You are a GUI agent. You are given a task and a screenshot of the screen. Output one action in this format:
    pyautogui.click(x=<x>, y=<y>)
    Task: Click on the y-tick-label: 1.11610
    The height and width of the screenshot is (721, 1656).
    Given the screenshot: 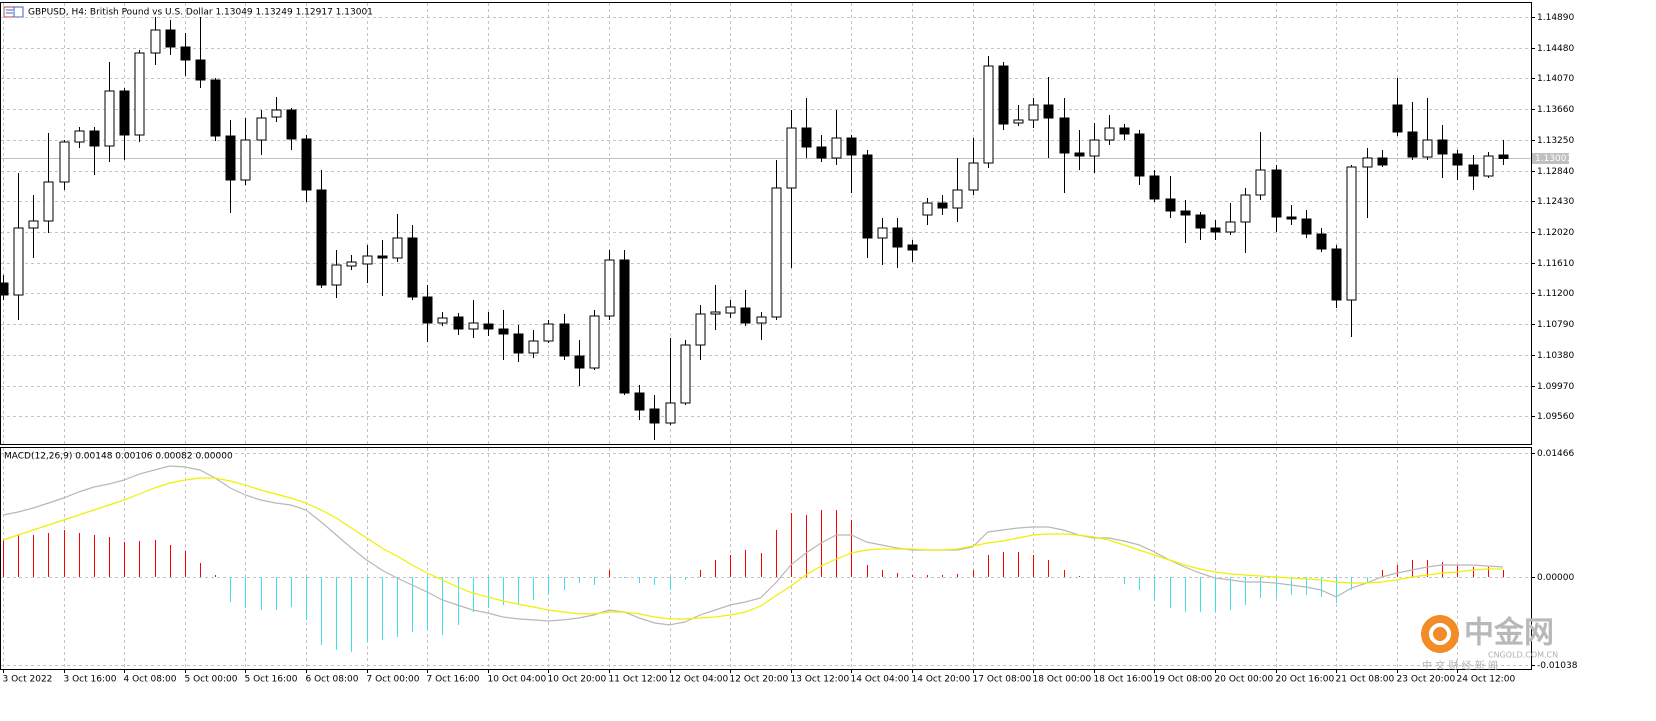 What is the action you would take?
    pyautogui.click(x=1555, y=264)
    